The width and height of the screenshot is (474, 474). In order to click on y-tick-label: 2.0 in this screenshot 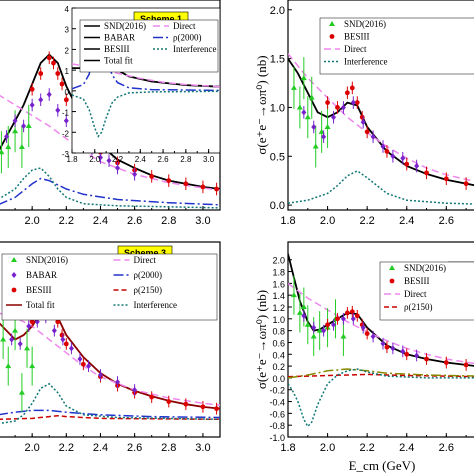, I will do `click(278, 261)`.